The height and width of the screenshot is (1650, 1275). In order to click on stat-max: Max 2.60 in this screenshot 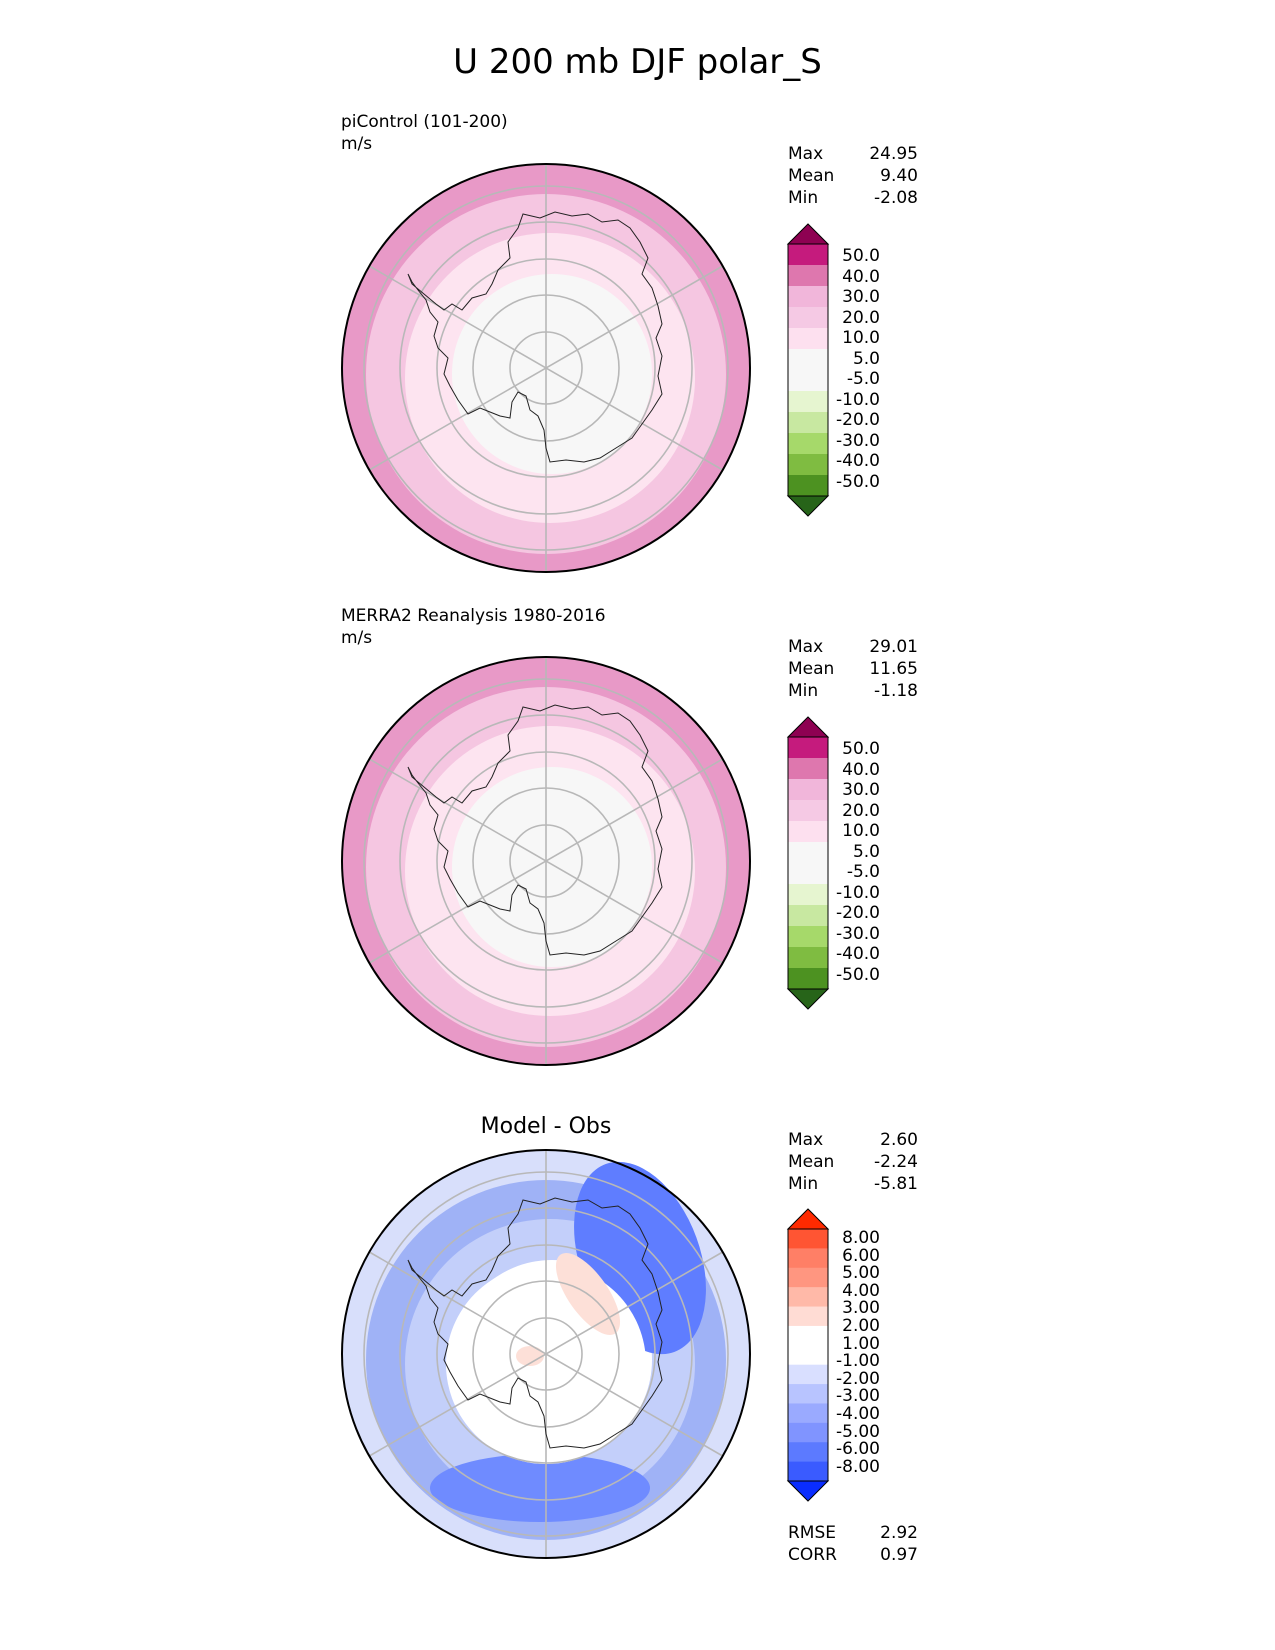, I will do `click(853, 1140)`.